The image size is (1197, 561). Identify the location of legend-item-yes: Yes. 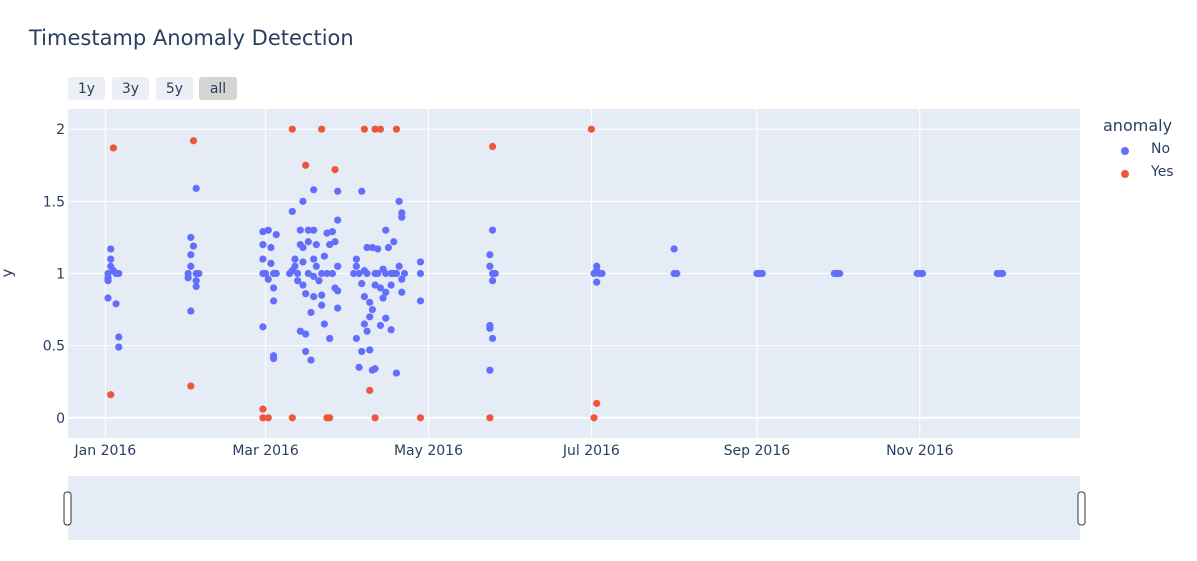
(1138, 175).